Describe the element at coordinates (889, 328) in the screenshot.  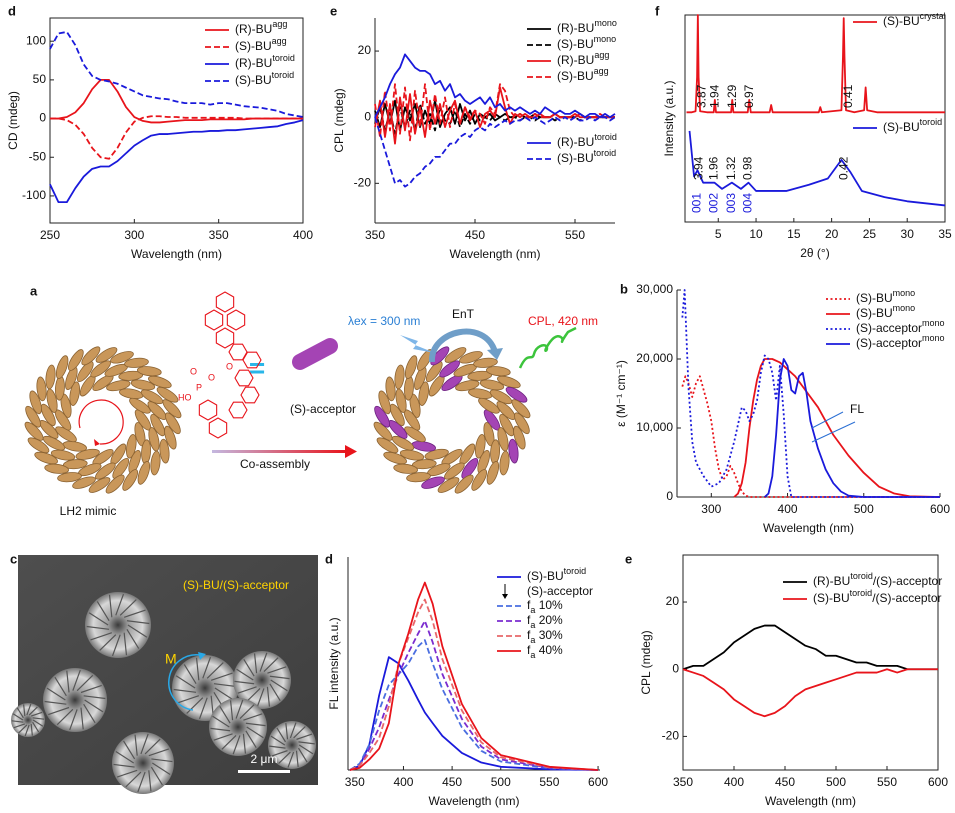
I see `legend-text: (S)-acceptor` at that location.